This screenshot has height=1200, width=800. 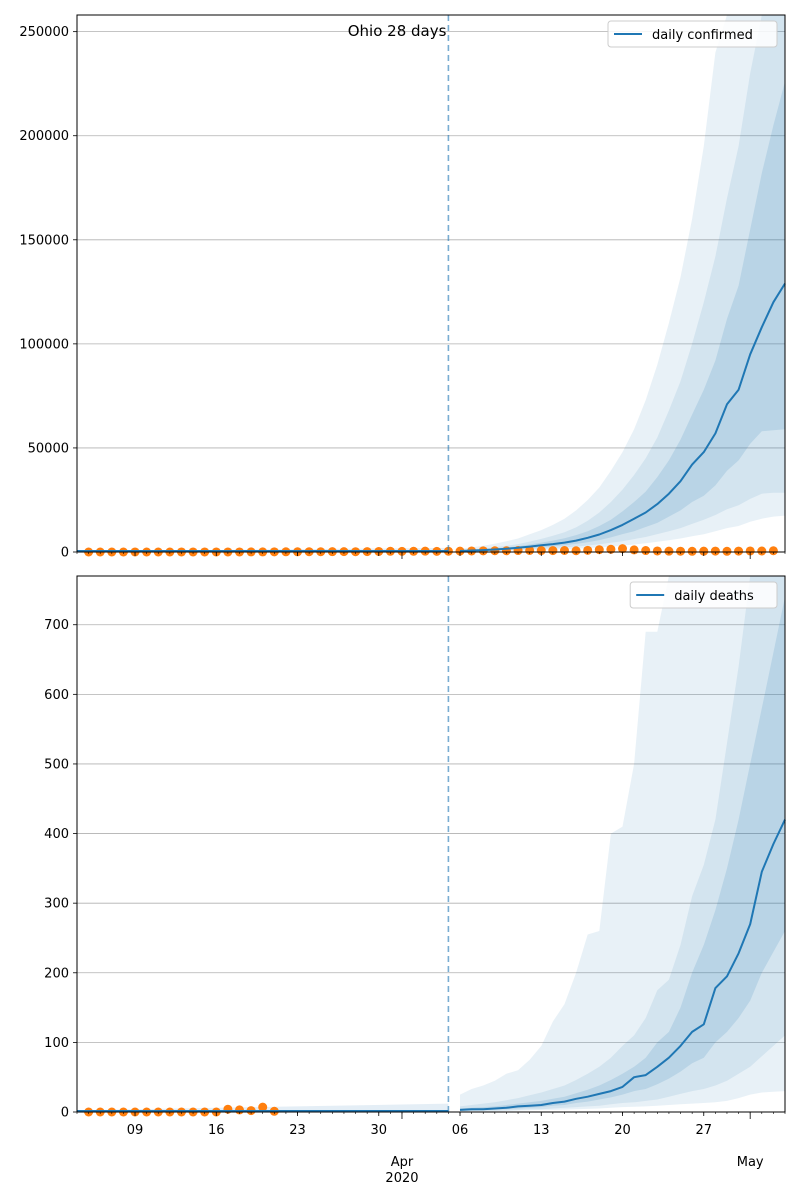 I want to click on y-tick-label: 500, so click(x=56, y=764).